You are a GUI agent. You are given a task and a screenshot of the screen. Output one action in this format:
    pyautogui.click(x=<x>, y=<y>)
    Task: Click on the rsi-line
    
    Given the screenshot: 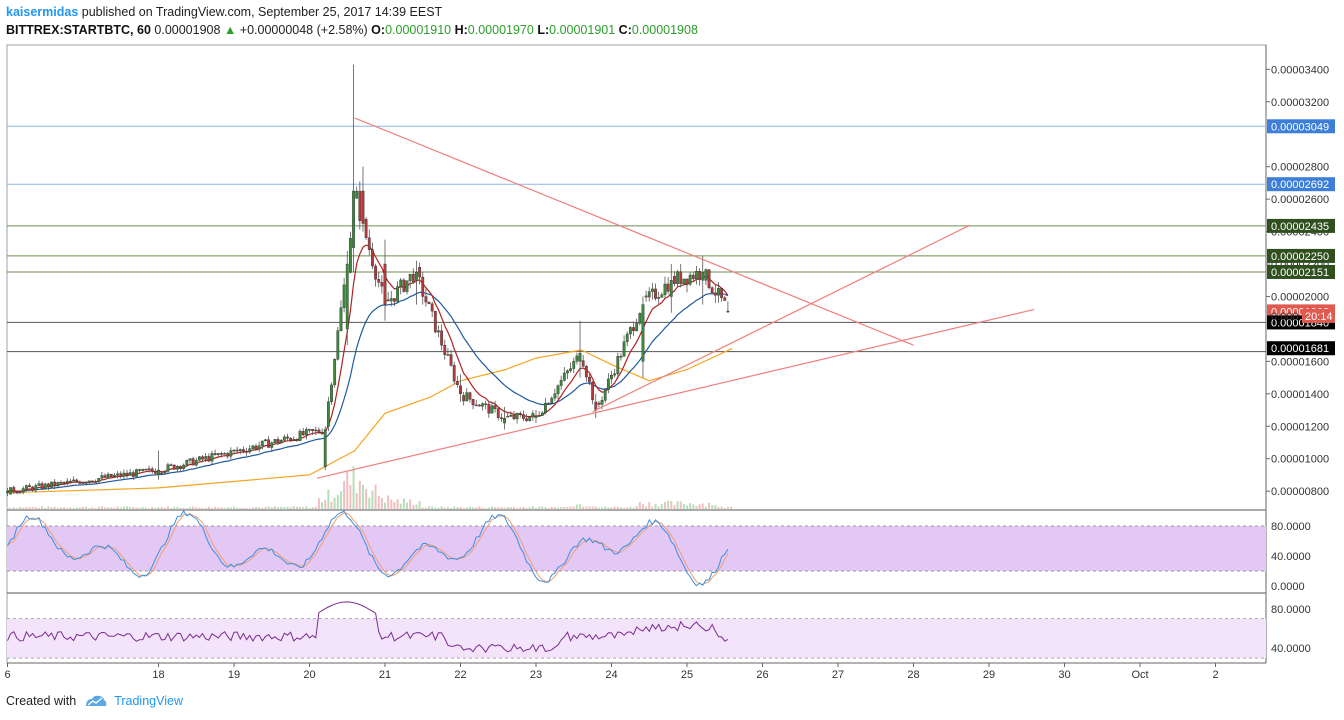 What is the action you would take?
    pyautogui.click(x=368, y=627)
    